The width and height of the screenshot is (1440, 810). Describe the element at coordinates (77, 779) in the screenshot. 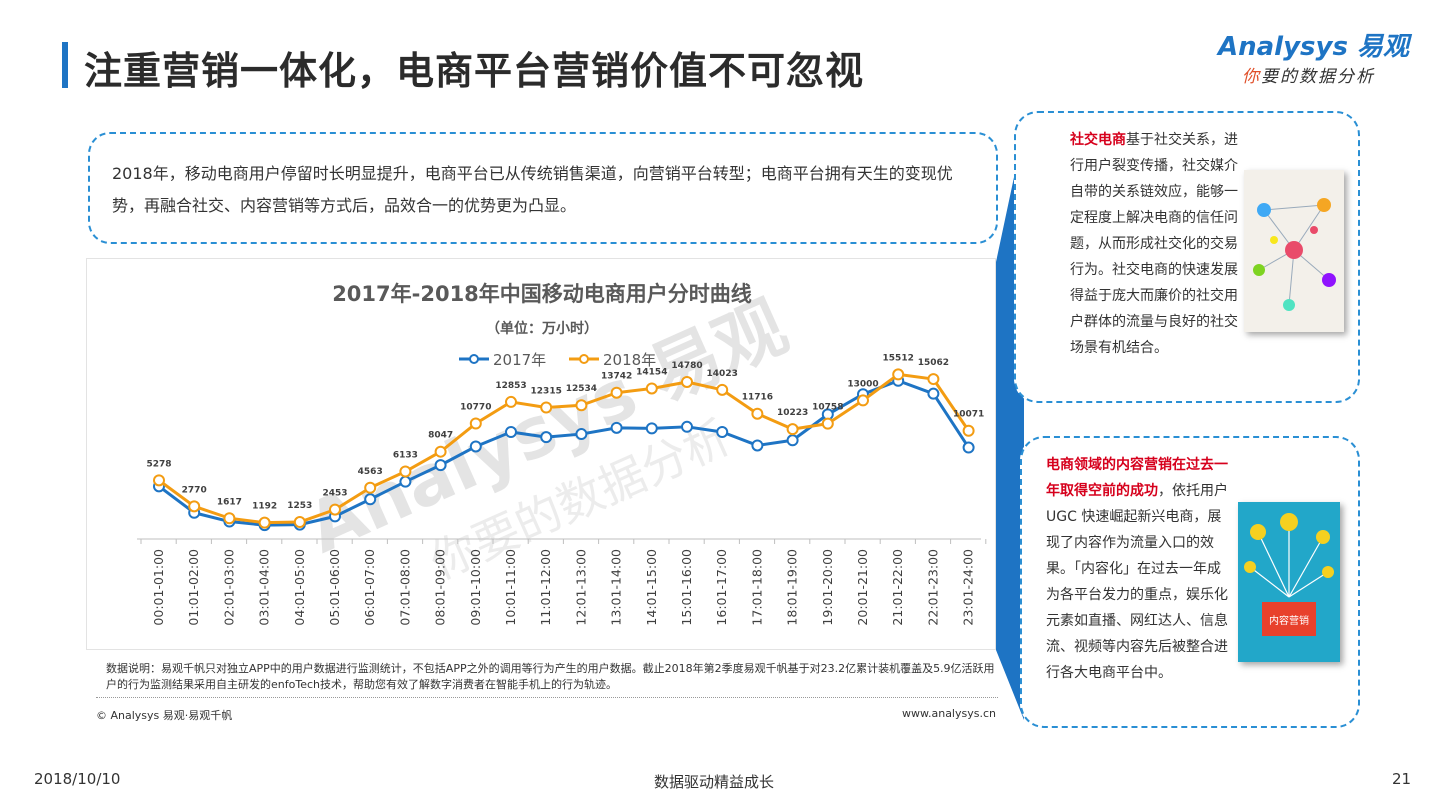

I see `footer-date: 2018/10/10` at that location.